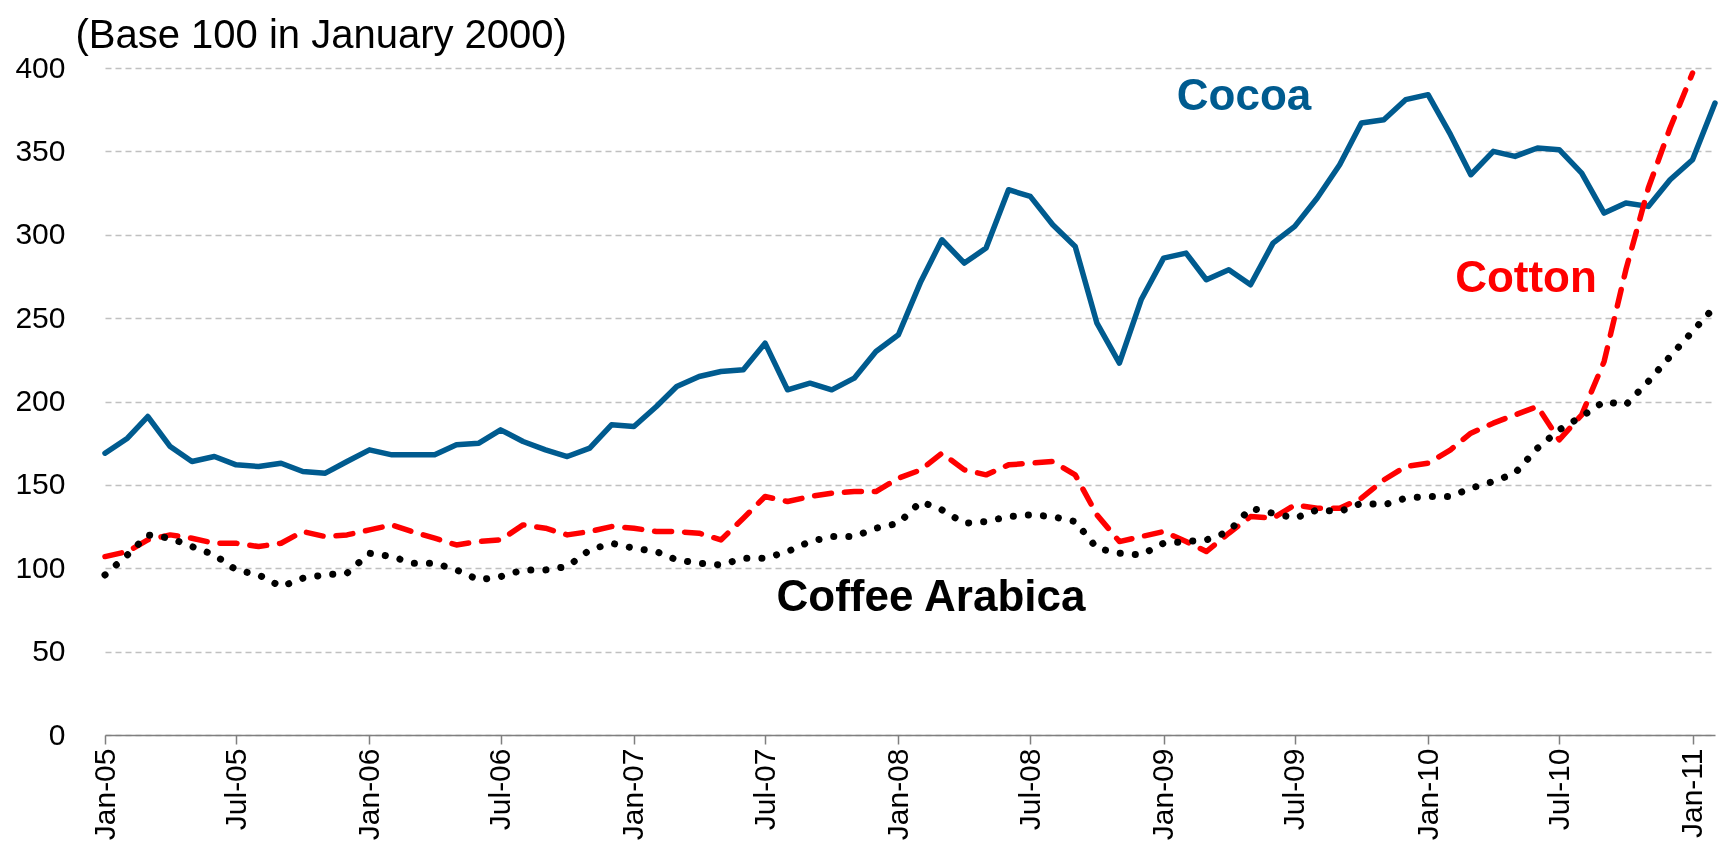  Describe the element at coordinates (931, 595) in the screenshot. I see `series-label: Coffee Arabica` at that location.